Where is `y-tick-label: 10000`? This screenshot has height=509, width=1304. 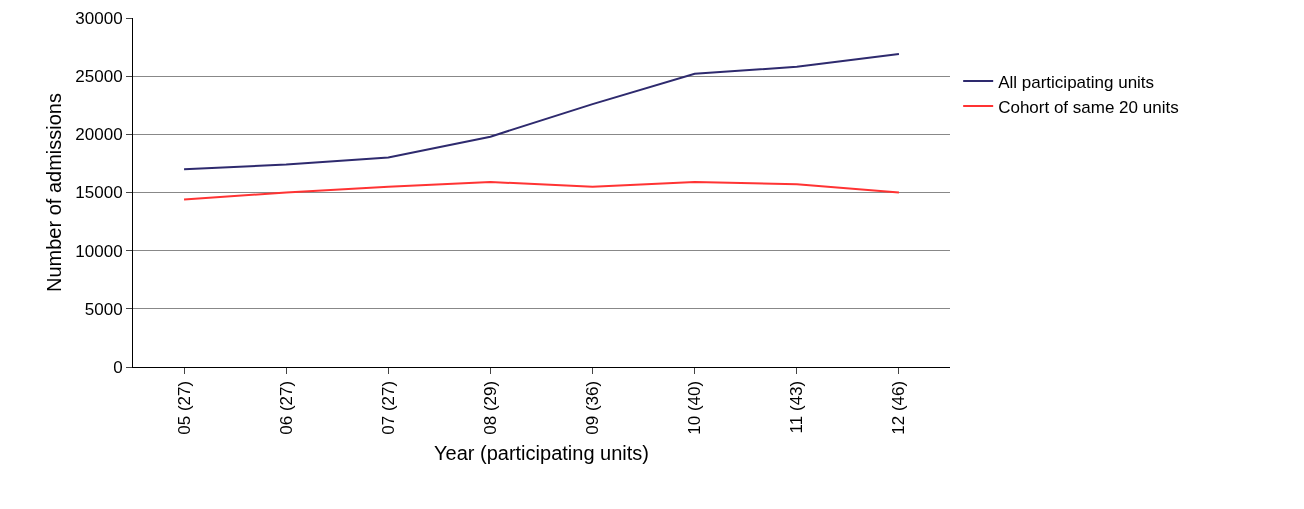 y-tick-label: 10000 is located at coordinates (99, 251).